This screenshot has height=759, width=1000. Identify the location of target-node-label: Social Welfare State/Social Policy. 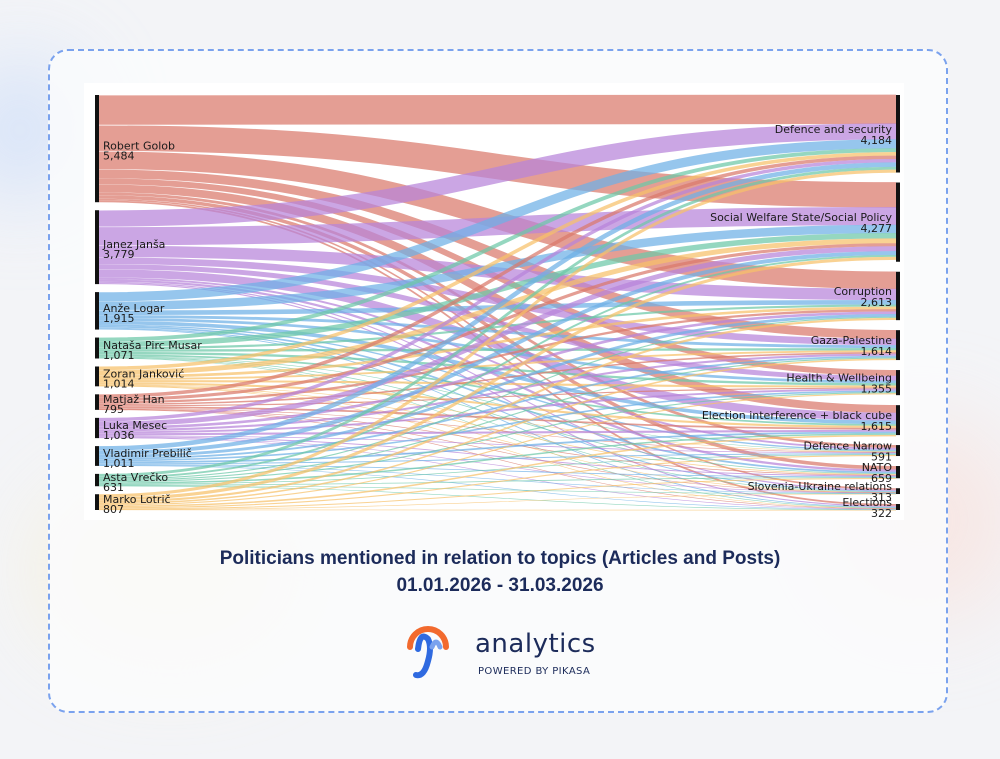
(801, 217).